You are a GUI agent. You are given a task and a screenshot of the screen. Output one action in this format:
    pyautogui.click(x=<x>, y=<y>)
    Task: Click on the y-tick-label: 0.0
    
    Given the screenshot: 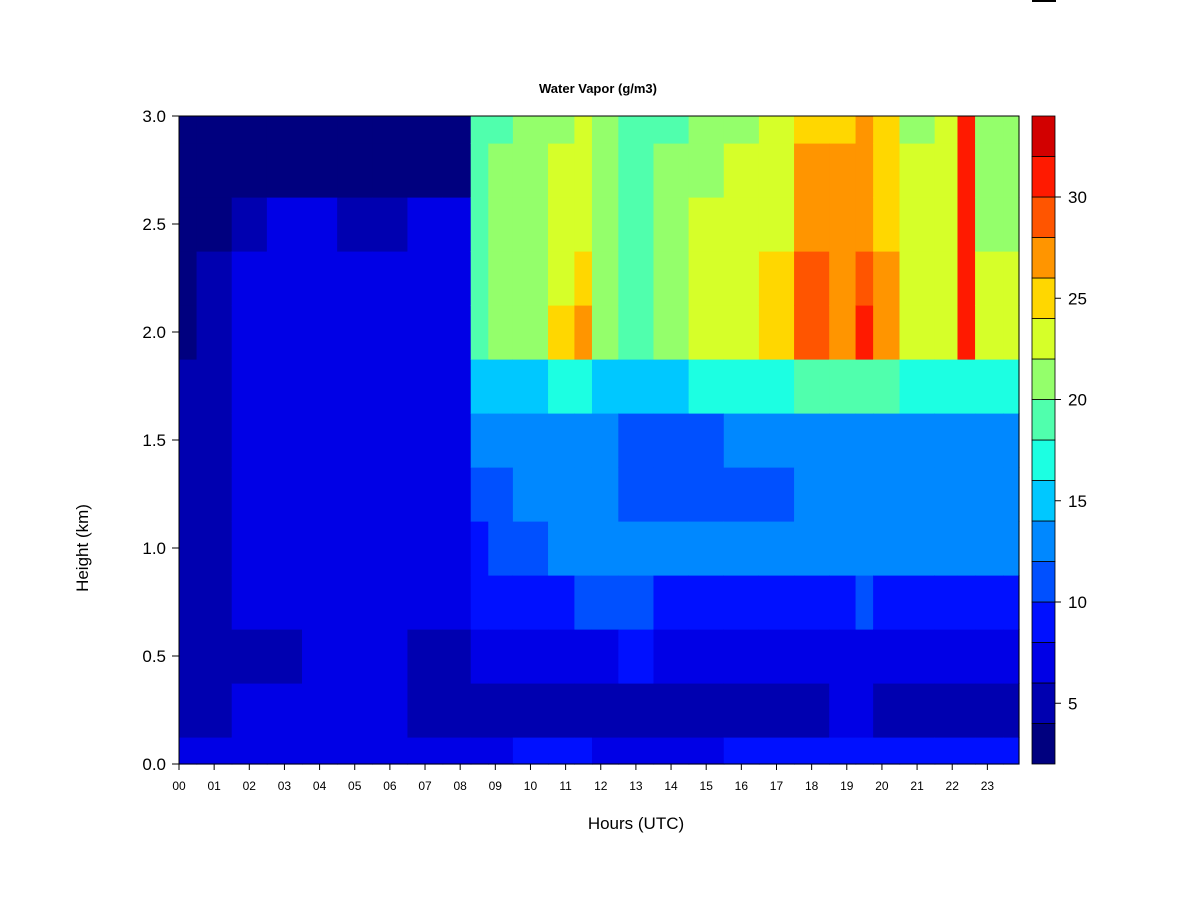 What is the action you would take?
    pyautogui.click(x=154, y=764)
    